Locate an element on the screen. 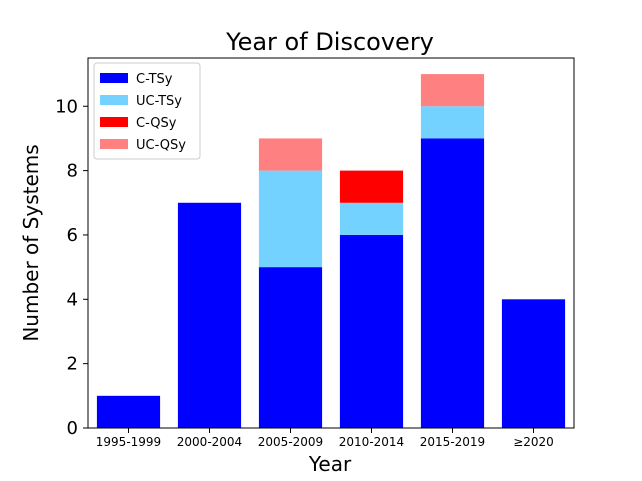 The image size is (642, 481). legend-label-uc-qsy: UC-QSy is located at coordinates (161, 145).